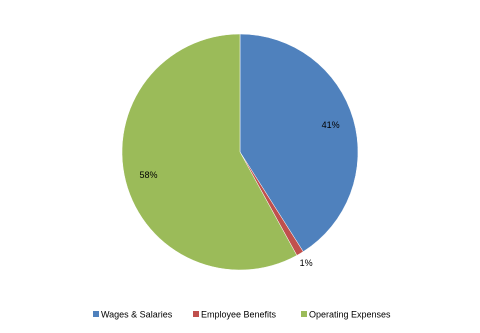 The width and height of the screenshot is (480, 333). Describe the element at coordinates (350, 314) in the screenshot. I see `legend-label: Operating Expenses` at that location.